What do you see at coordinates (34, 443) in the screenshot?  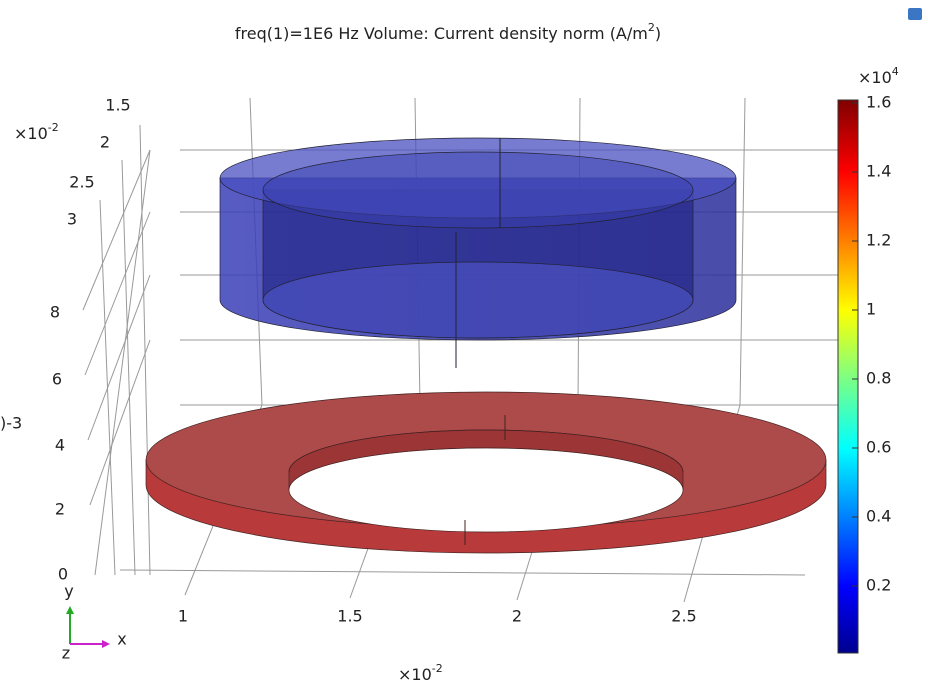 I see `z-axis-labels: 0 2 4 6 8 )-3` at bounding box center [34, 443].